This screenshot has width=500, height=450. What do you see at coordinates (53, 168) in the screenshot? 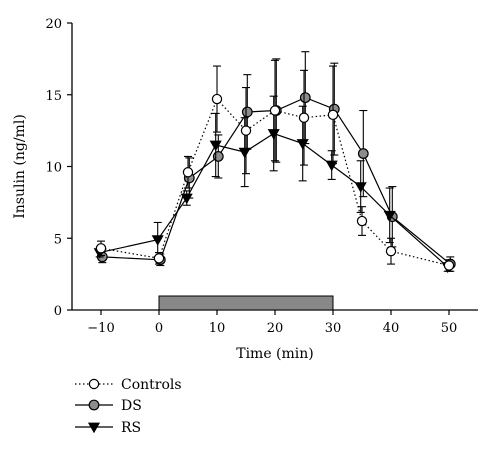
I see `y-tick-label: 10` at bounding box center [53, 168].